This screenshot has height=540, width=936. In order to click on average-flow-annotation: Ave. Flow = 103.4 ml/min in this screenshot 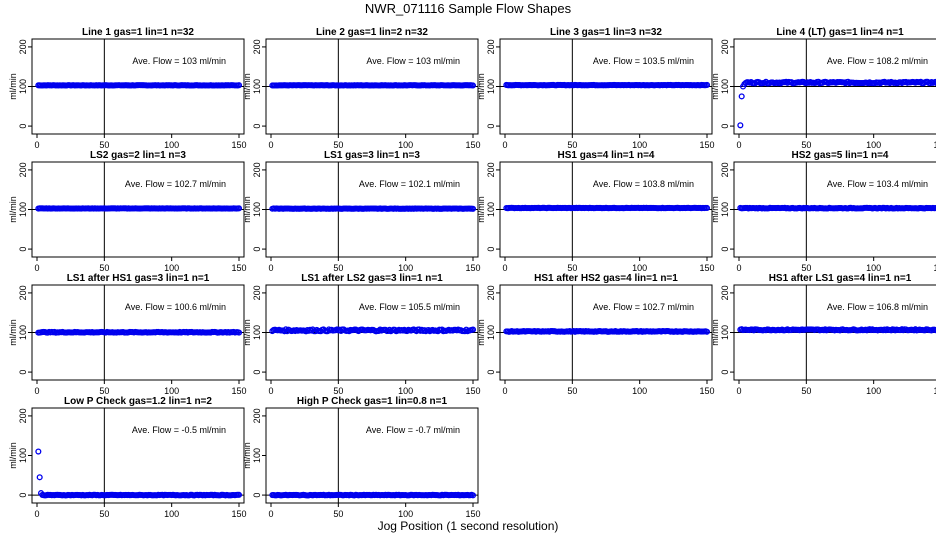, I will do `click(877, 184)`.